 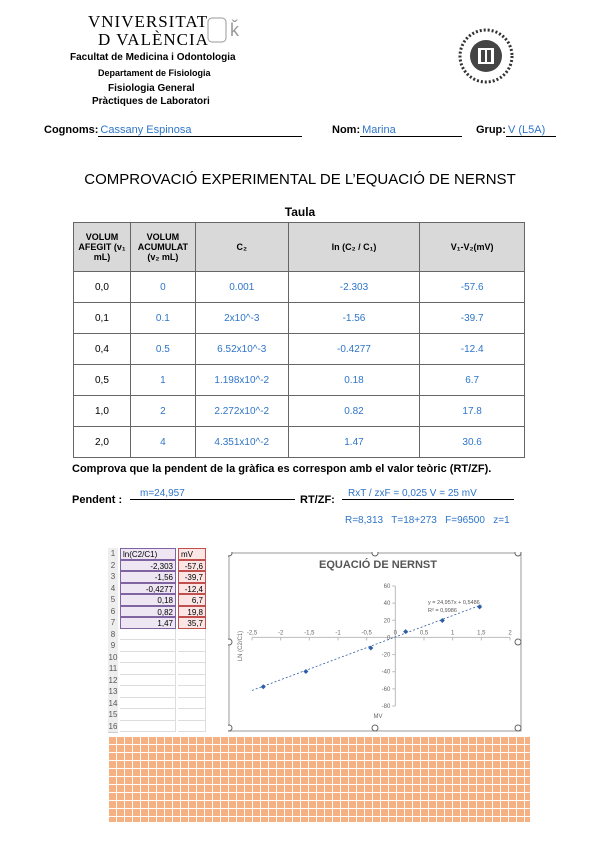 I want to click on y-tick-label: 0, so click(x=389, y=638).